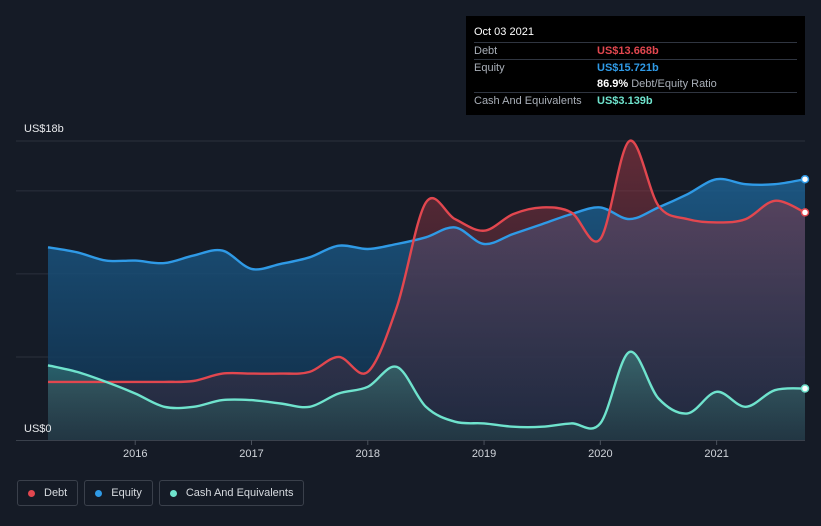 Image resolution: width=821 pixels, height=526 pixels. I want to click on x-axis-ticks: 2016 2017 2018 2019 2020 2021, so click(426, 450).